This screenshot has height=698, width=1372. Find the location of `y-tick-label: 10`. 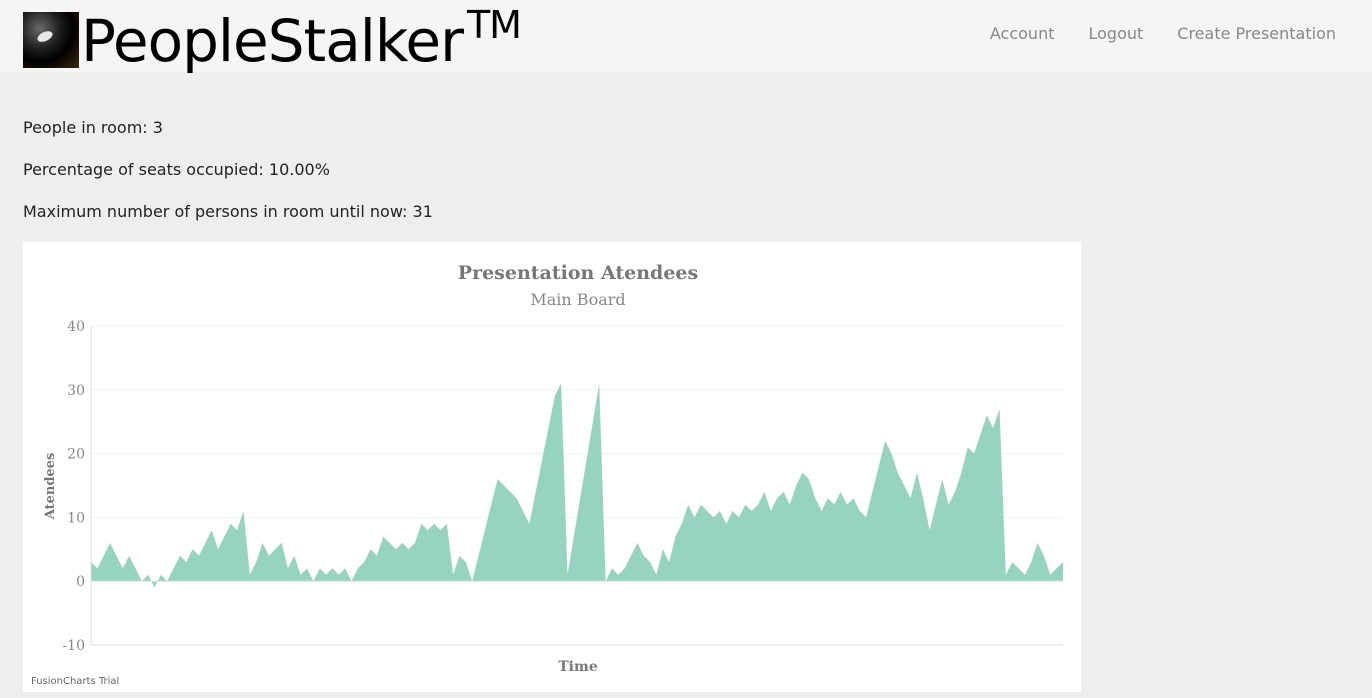

y-tick-label: 10 is located at coordinates (76, 518).